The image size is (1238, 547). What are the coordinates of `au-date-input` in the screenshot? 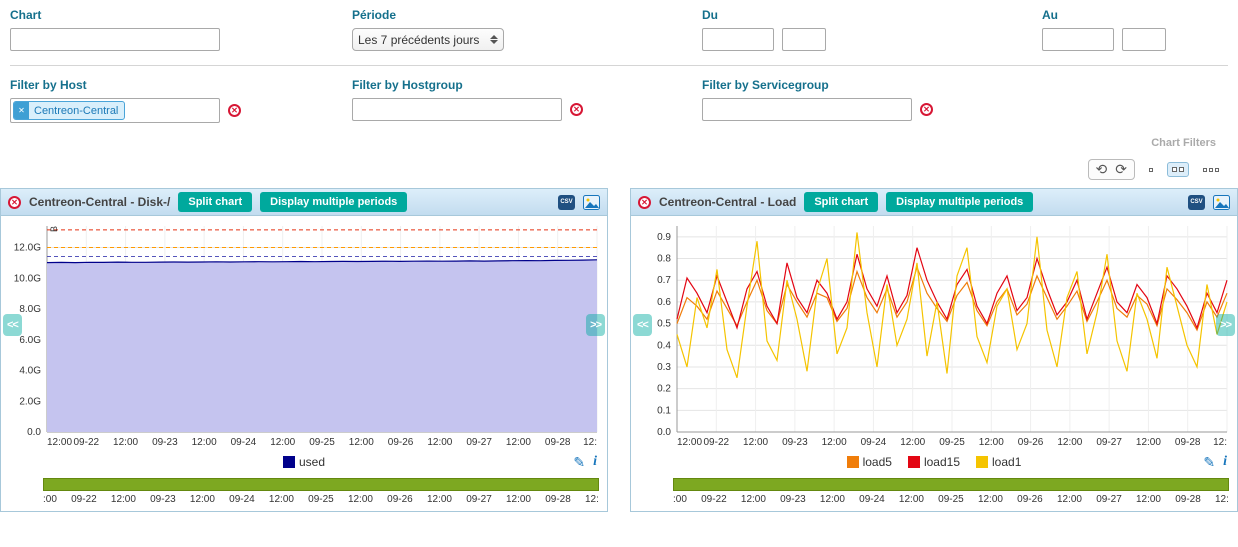 It's located at (1078, 39).